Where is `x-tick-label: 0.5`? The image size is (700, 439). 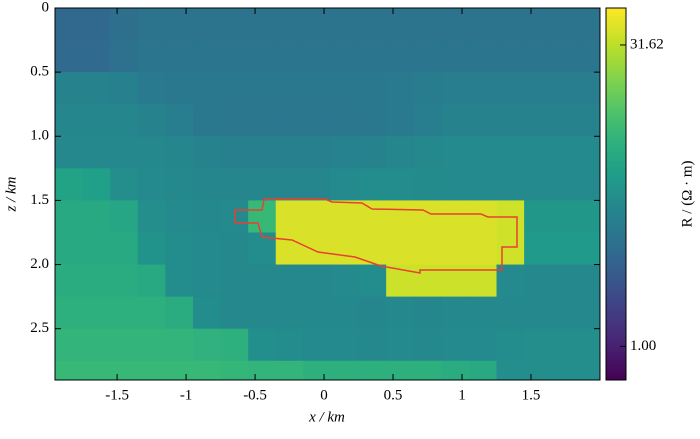
x-tick-label: 0.5 is located at coordinates (393, 395).